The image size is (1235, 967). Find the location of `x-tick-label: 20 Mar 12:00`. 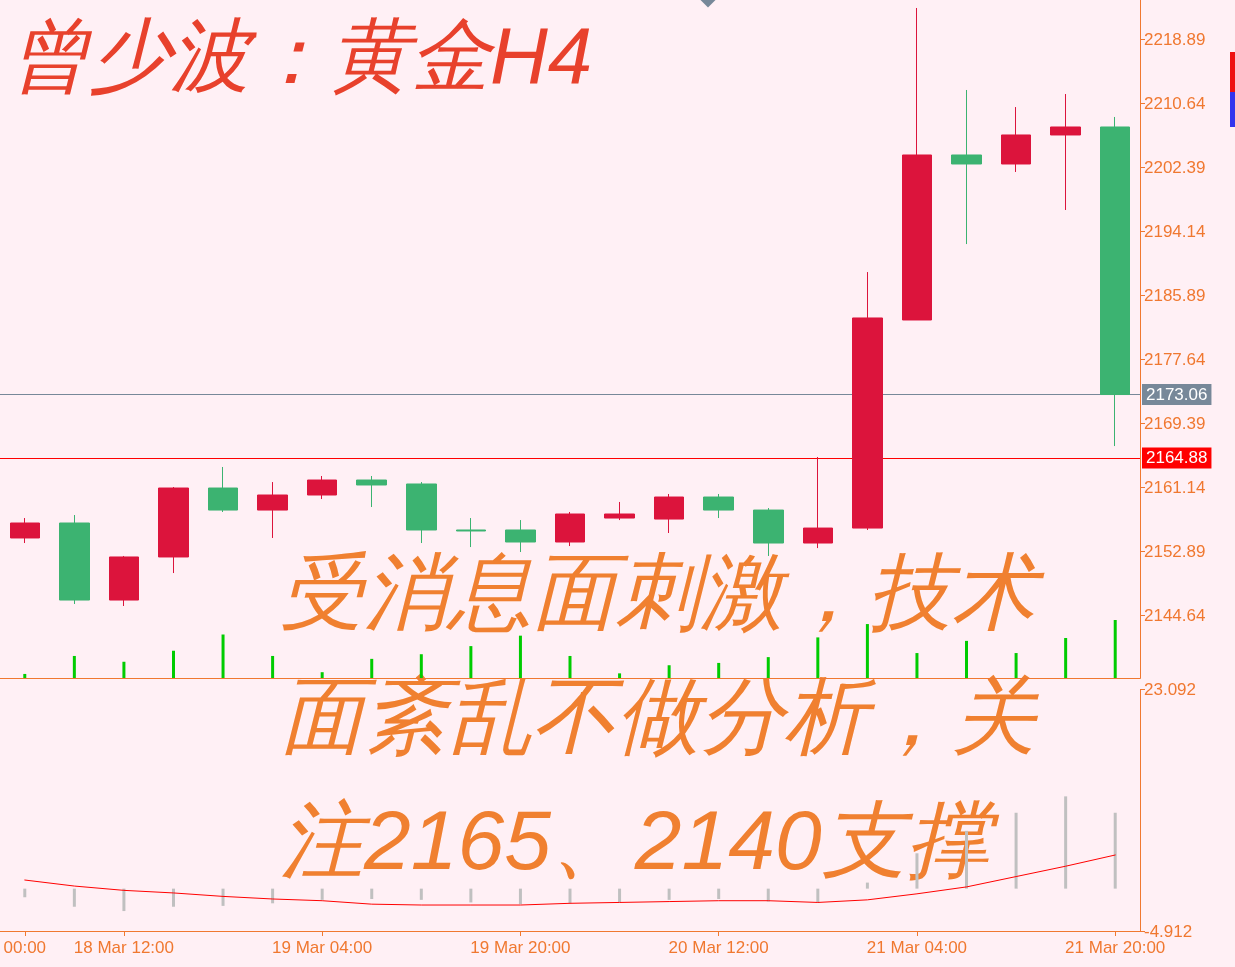

x-tick-label: 20 Mar 12:00 is located at coordinates (718, 947).